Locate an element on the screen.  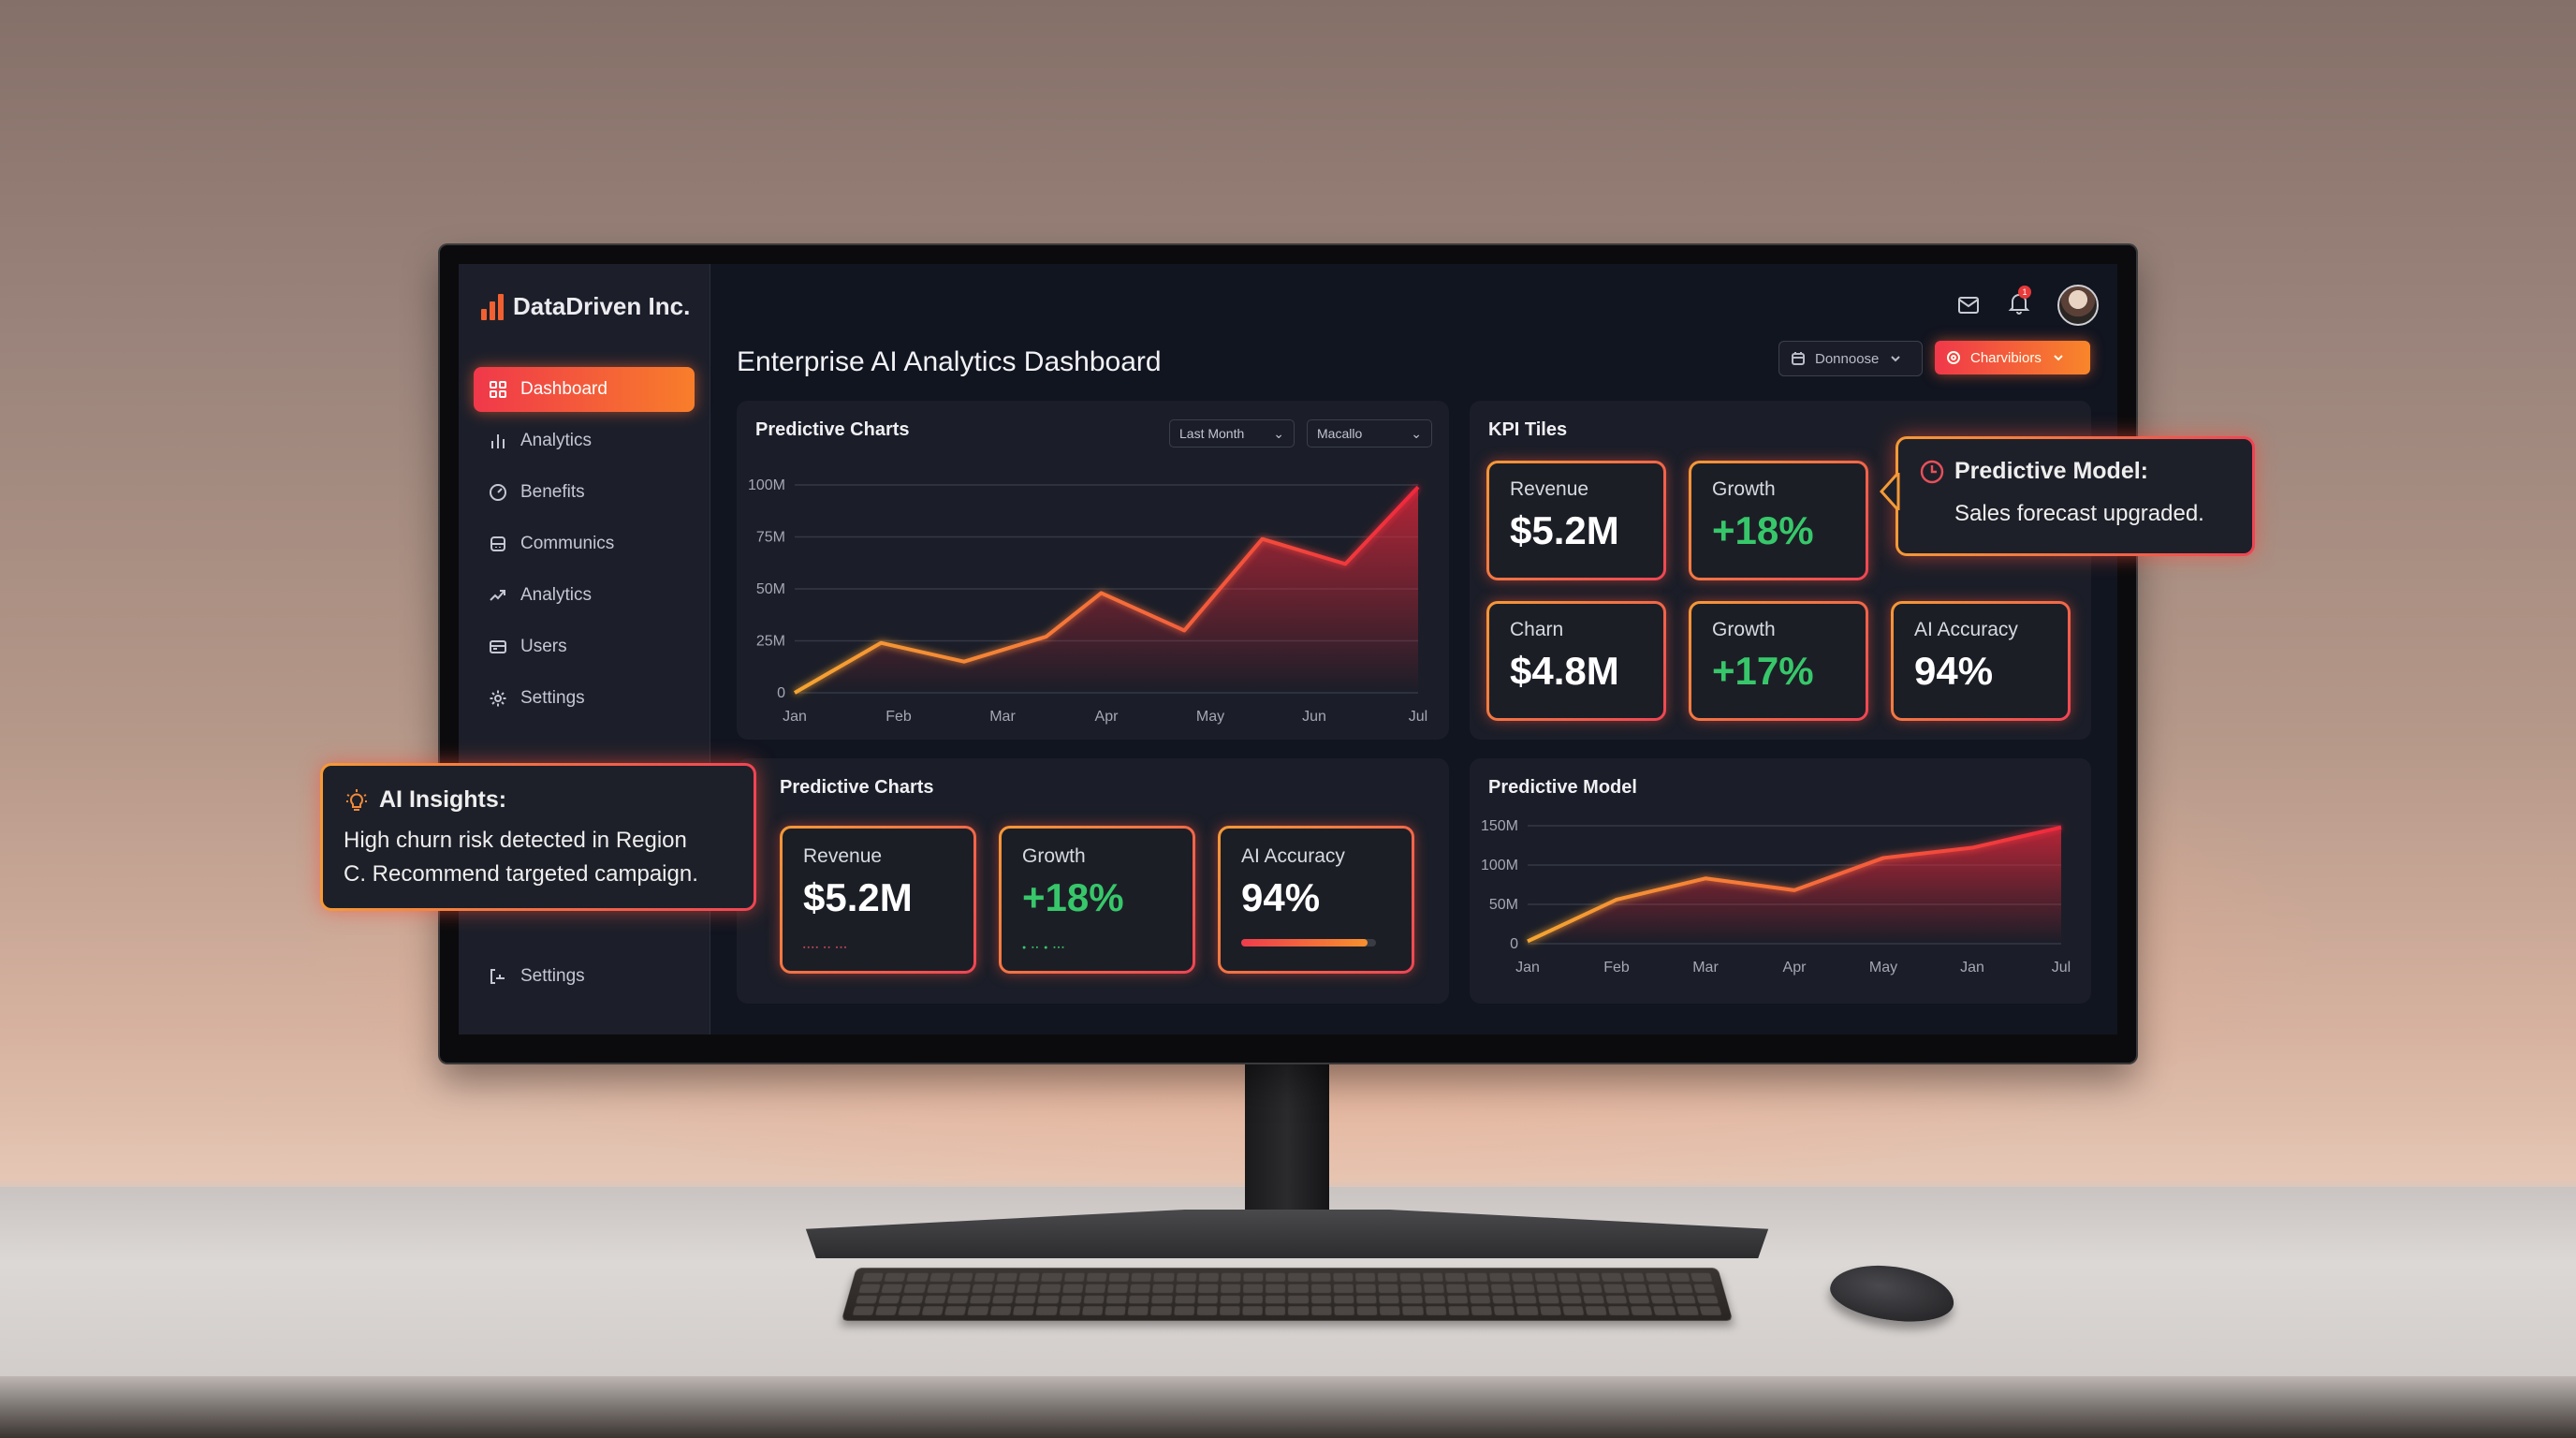
gauge-icon is located at coordinates (498, 493).